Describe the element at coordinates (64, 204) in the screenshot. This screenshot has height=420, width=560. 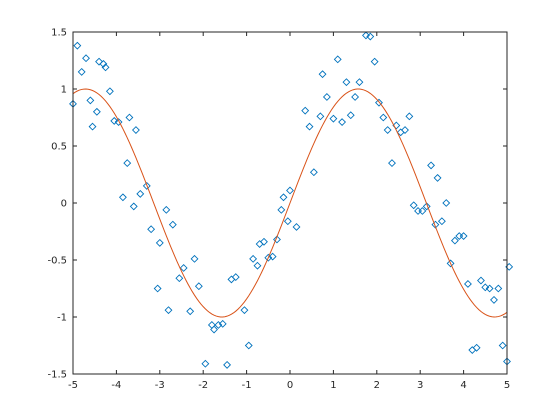
I see `y-tick-label: 0` at that location.